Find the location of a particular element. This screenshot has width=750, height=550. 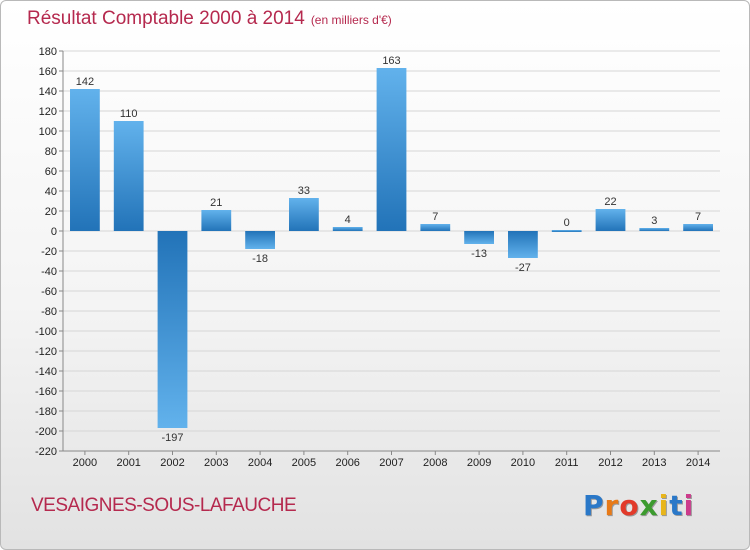

y-tick-label: -120 is located at coordinates (46, 352).